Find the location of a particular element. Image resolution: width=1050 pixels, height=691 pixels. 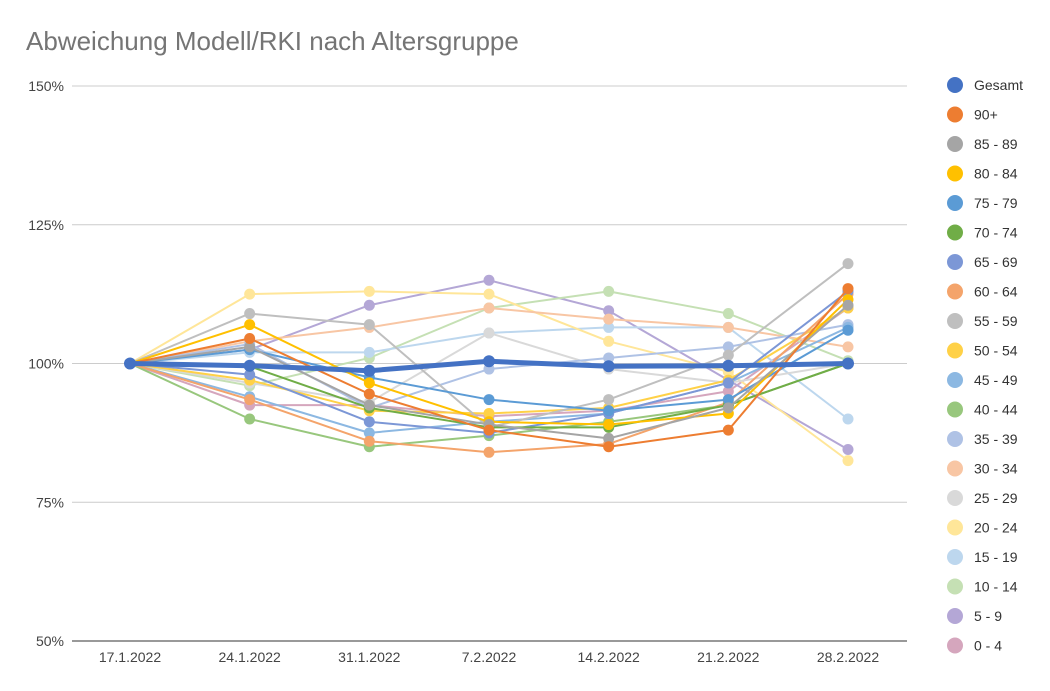

legend-label: 45 - 49 is located at coordinates (996, 380).